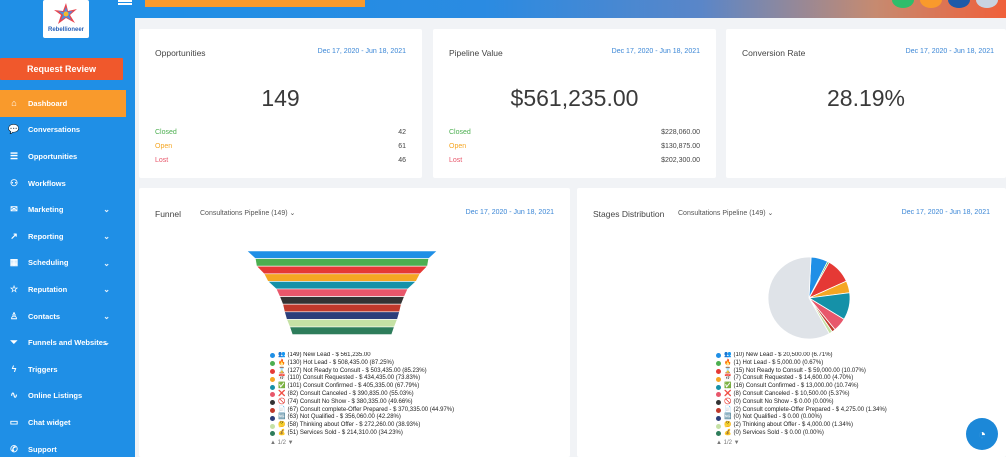  What do you see at coordinates (945, 4) in the screenshot?
I see `top-bar-actions` at bounding box center [945, 4].